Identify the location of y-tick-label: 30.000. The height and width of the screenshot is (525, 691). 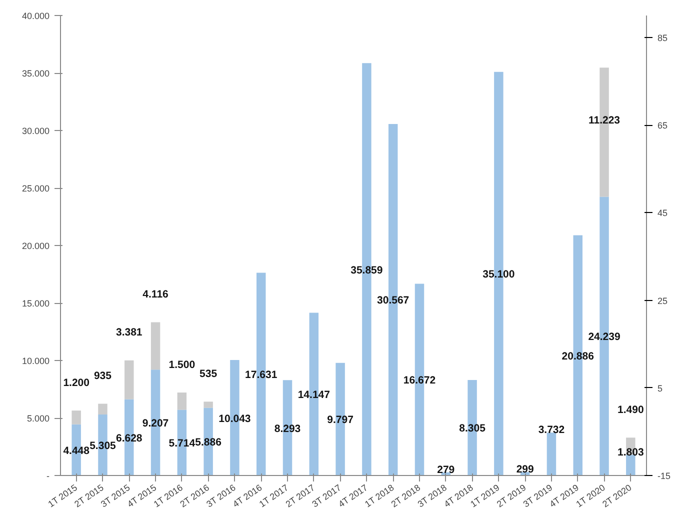
(36, 131).